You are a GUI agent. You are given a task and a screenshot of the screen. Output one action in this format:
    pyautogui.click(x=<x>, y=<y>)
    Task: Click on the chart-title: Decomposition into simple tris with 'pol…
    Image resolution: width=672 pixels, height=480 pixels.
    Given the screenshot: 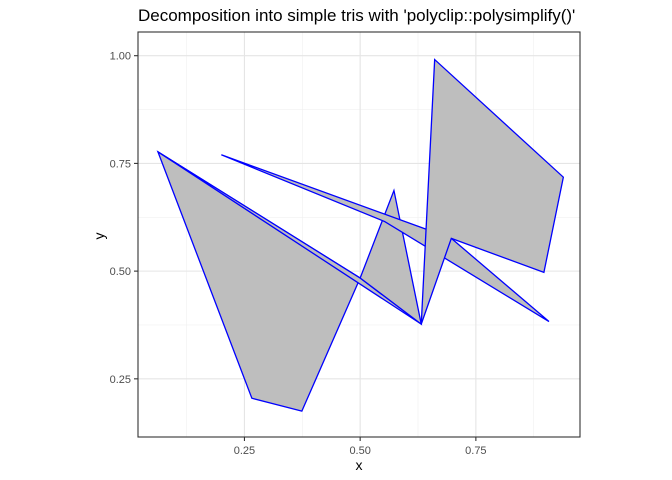 What is the action you would take?
    pyautogui.click(x=356, y=15)
    